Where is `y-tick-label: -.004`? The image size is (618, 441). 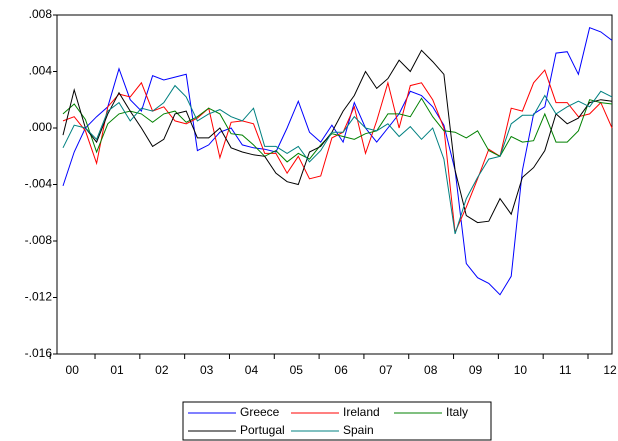
y-tick-label: -.004 is located at coordinates (39, 184).